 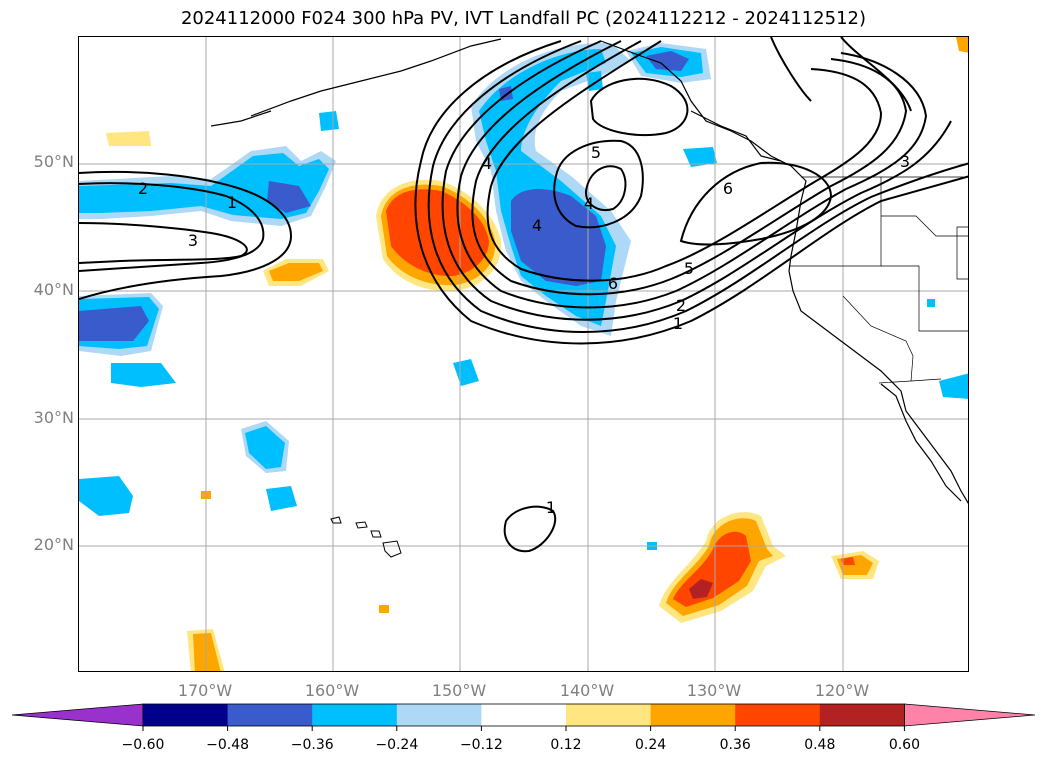 I want to click on colorbar-tick-label: −0.12, so click(x=481, y=745).